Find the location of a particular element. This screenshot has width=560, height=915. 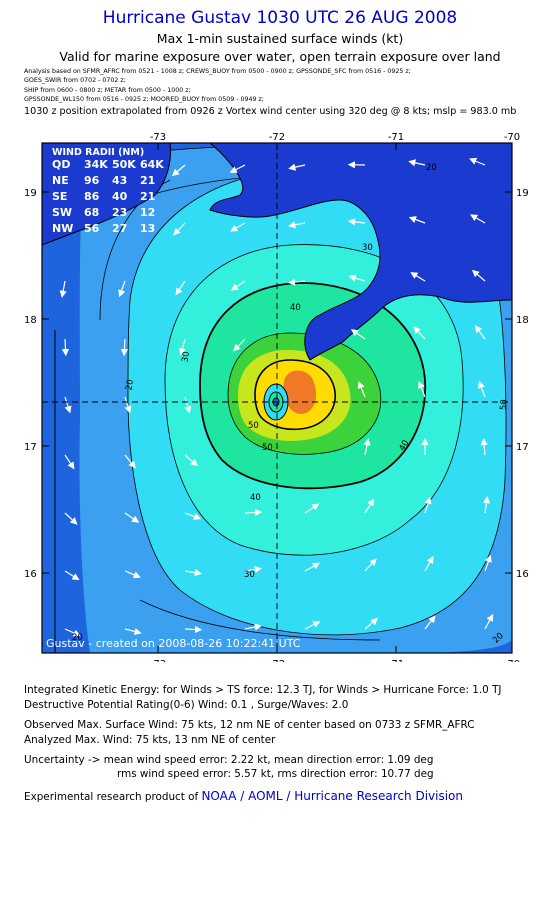

wind-band-75kt is located at coordinates (300, 392).